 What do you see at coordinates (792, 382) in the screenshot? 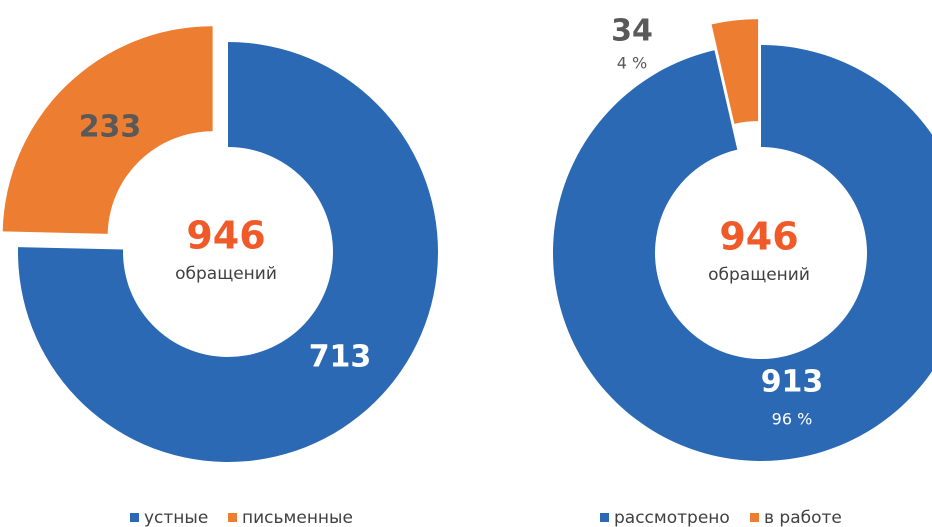
I see `data-label: 913` at bounding box center [792, 382].